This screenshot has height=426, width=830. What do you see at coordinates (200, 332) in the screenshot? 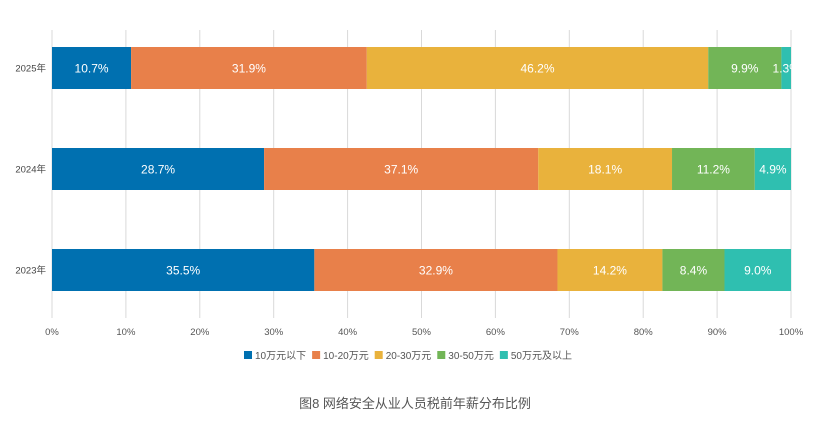
I see `x-tick-label: 20%` at bounding box center [200, 332].